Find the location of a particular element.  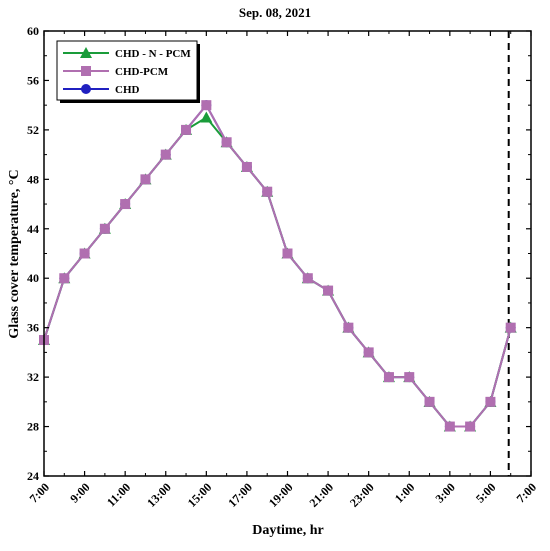

y-tick-label: 60 is located at coordinates (33, 31).